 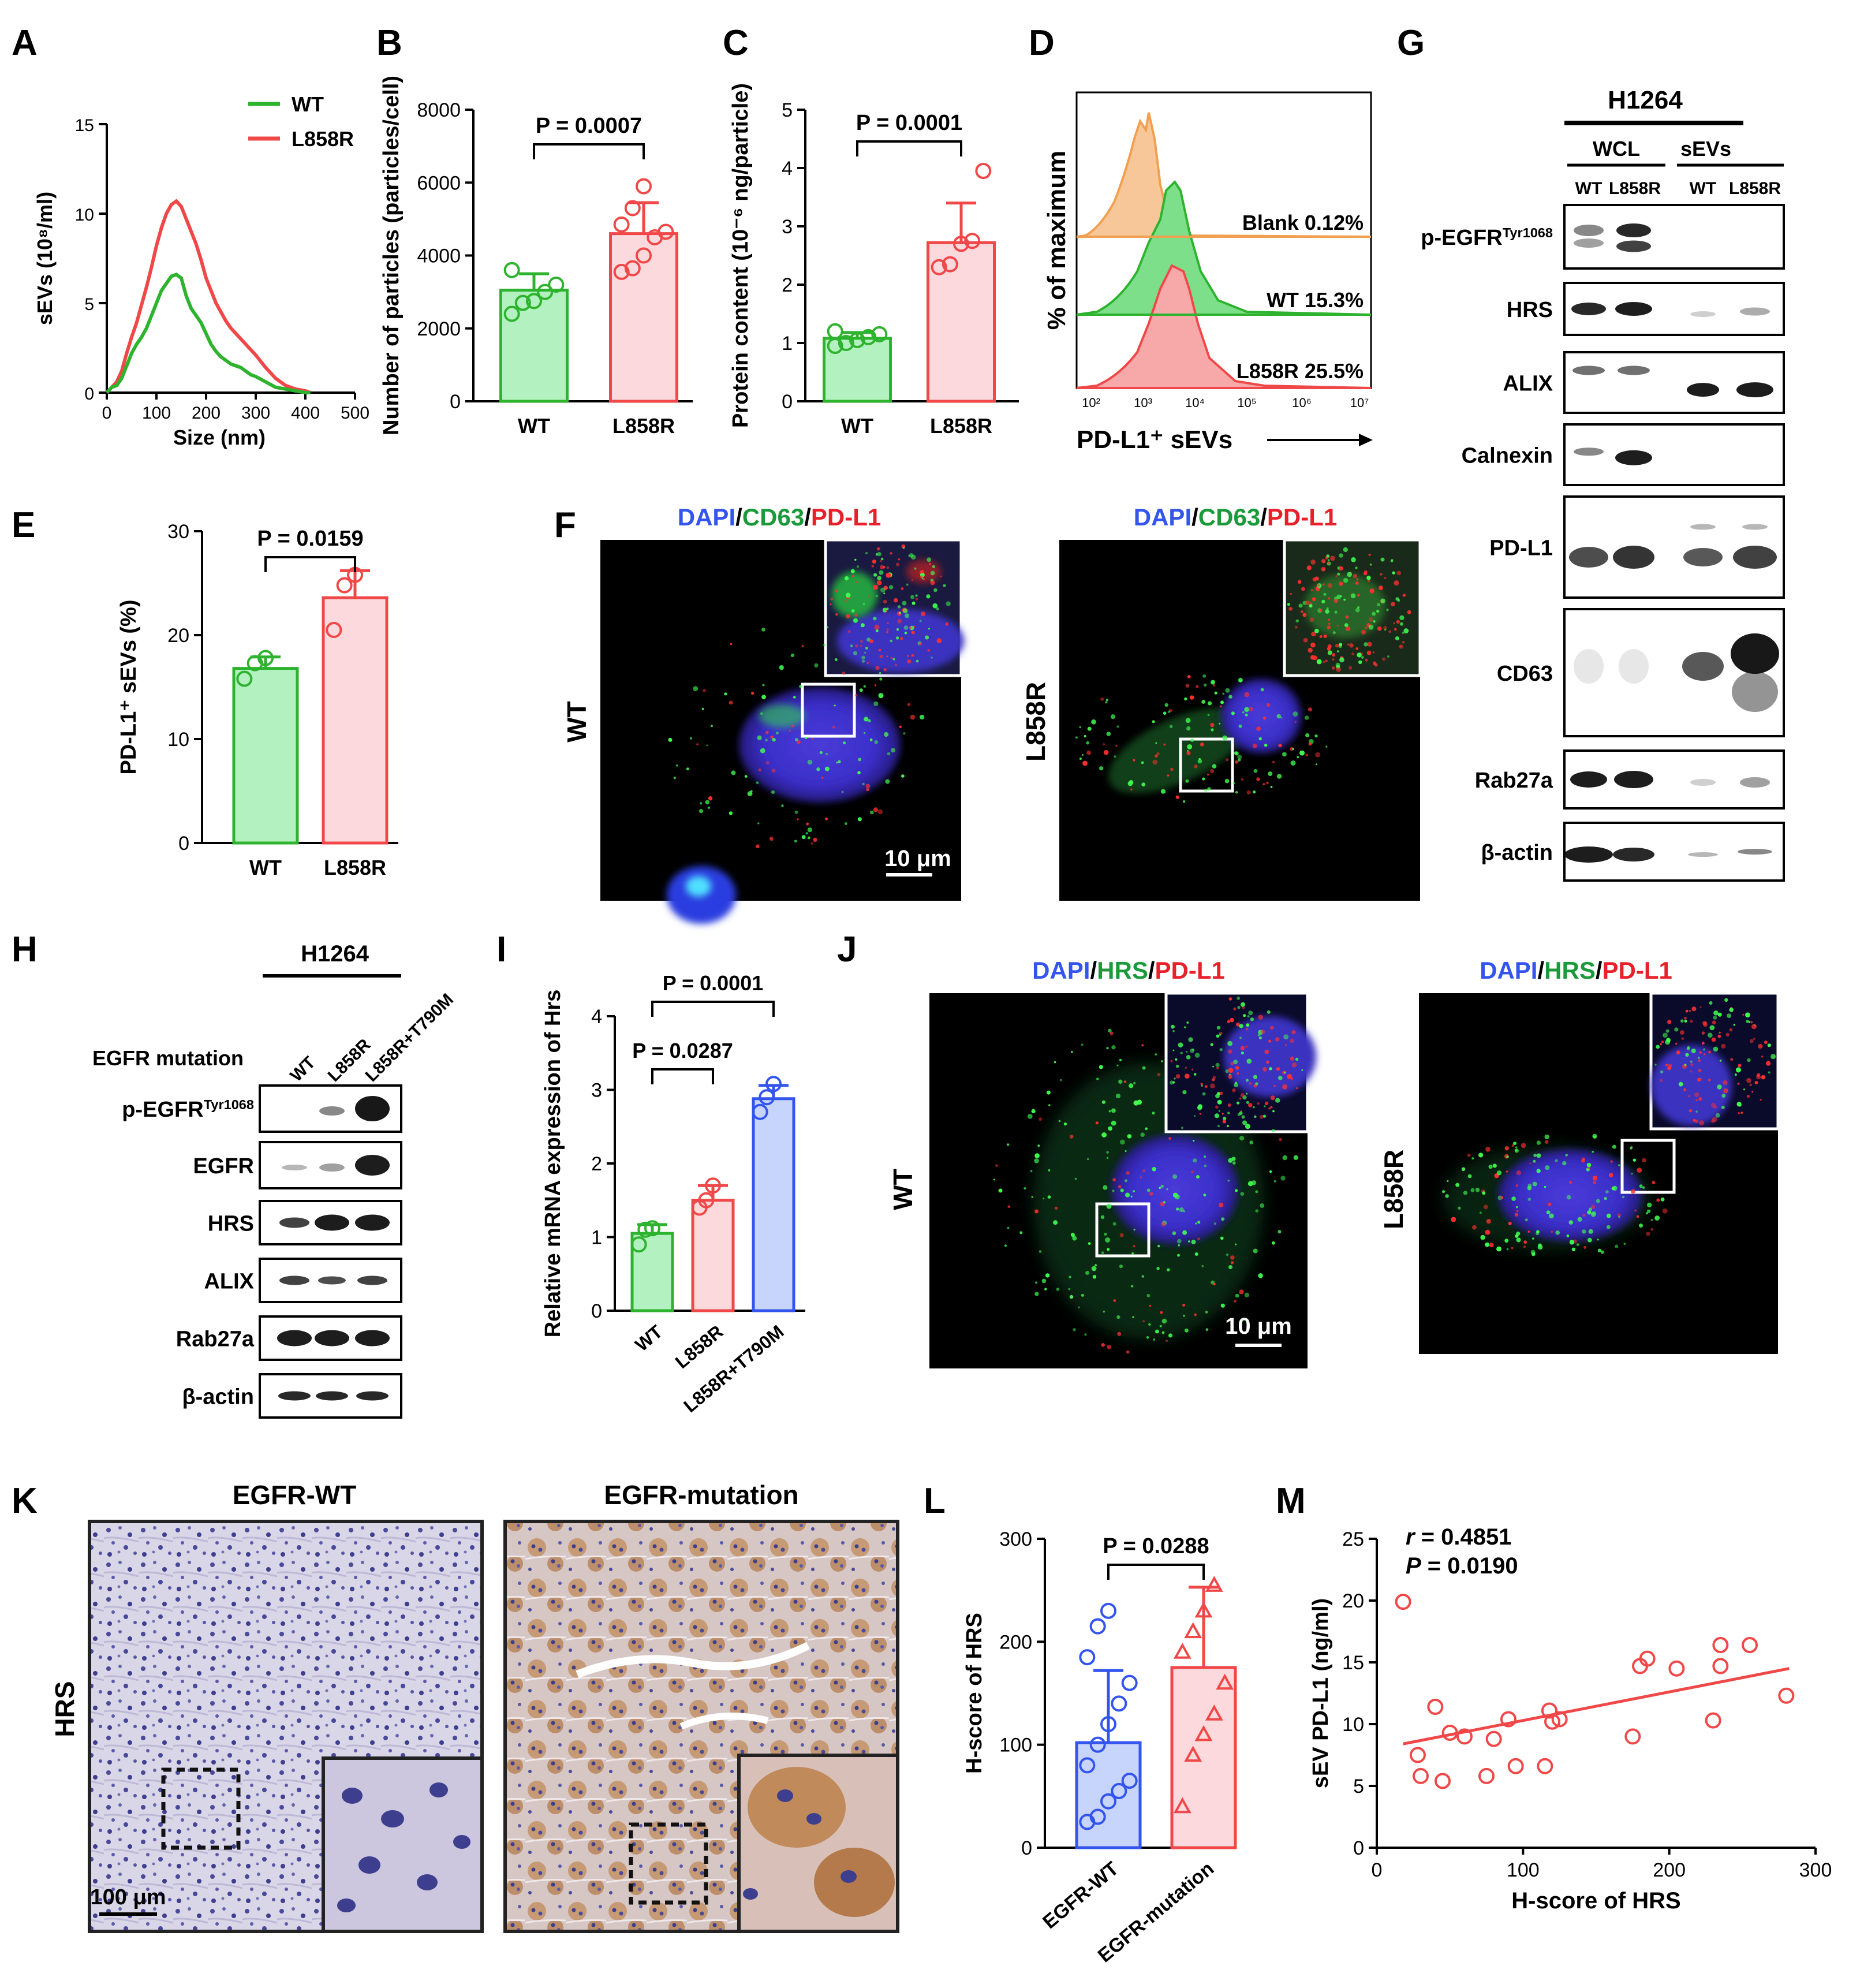 I want to click on panel-j-title-l858r: DAPI/HRS/PD-L1, so click(x=1576, y=971).